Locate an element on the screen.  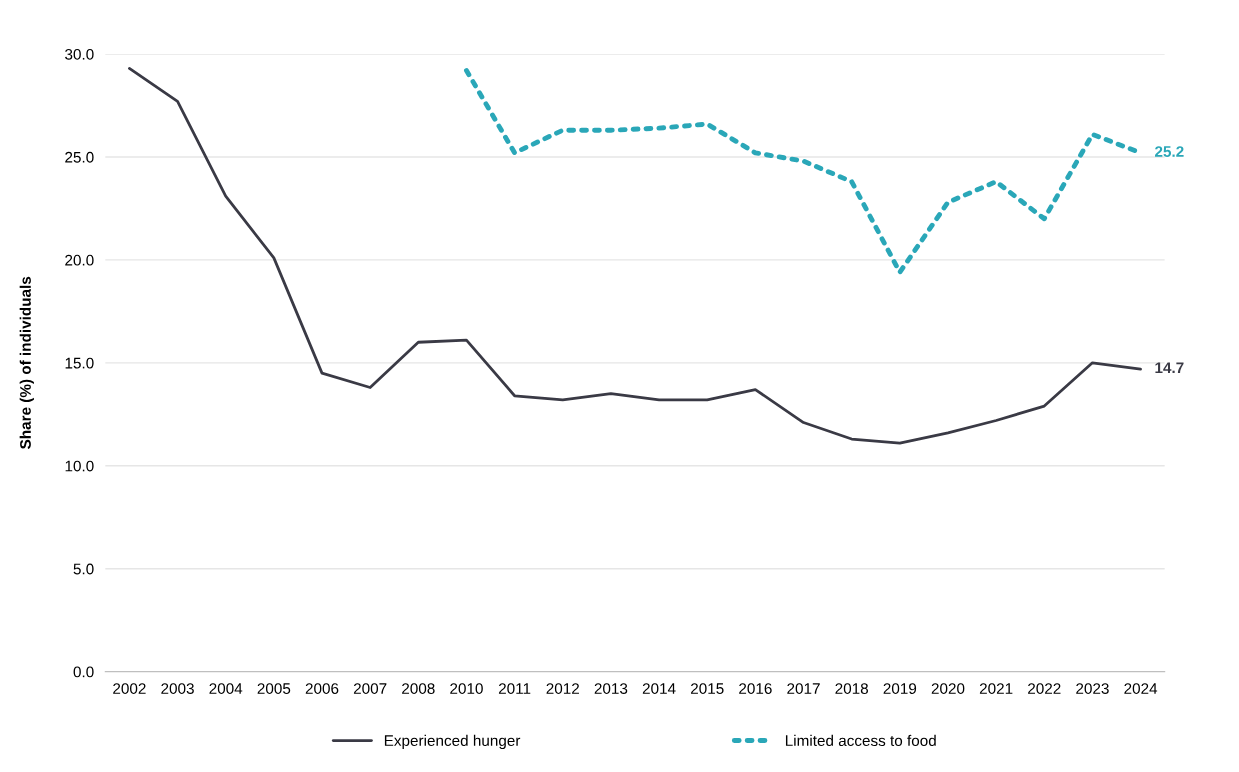
x-tick-label: 2023 is located at coordinates (1092, 688).